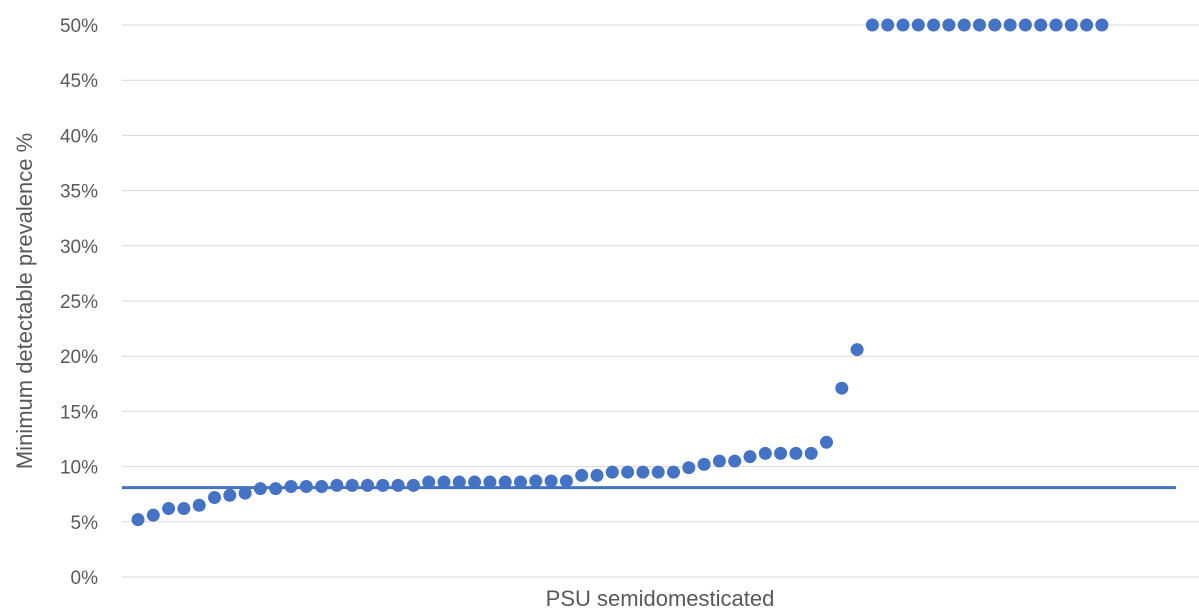  What do you see at coordinates (660, 598) in the screenshot?
I see `x-axis-title: PSU semidomesticated` at bounding box center [660, 598].